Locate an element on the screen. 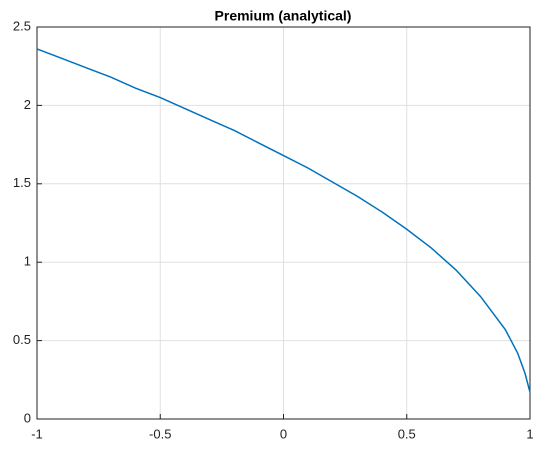  y-tick-label: 1 is located at coordinates (27, 261).